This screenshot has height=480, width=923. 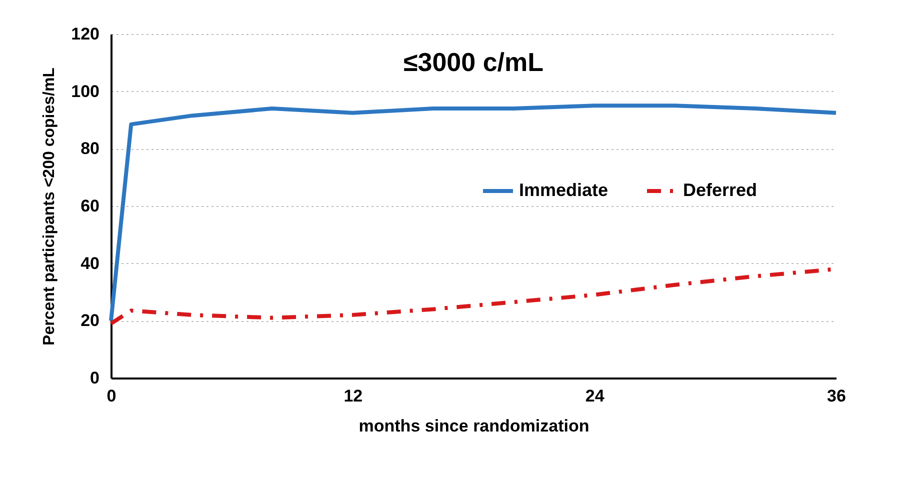 I want to click on x-tick-label: 0, so click(x=111, y=396).